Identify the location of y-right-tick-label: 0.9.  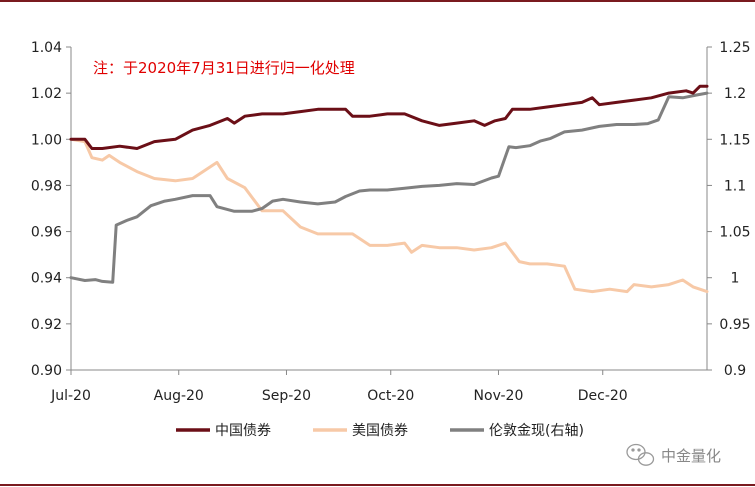
(735, 371).